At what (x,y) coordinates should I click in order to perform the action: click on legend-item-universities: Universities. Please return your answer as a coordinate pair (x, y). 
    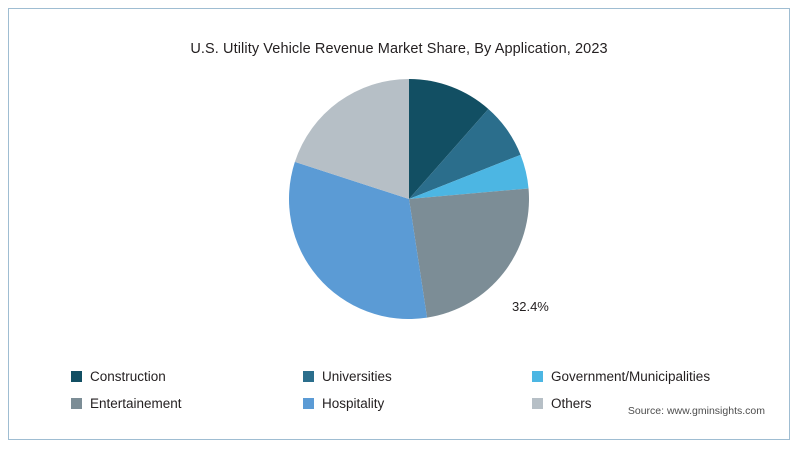
    Looking at the image, I should click on (417, 376).